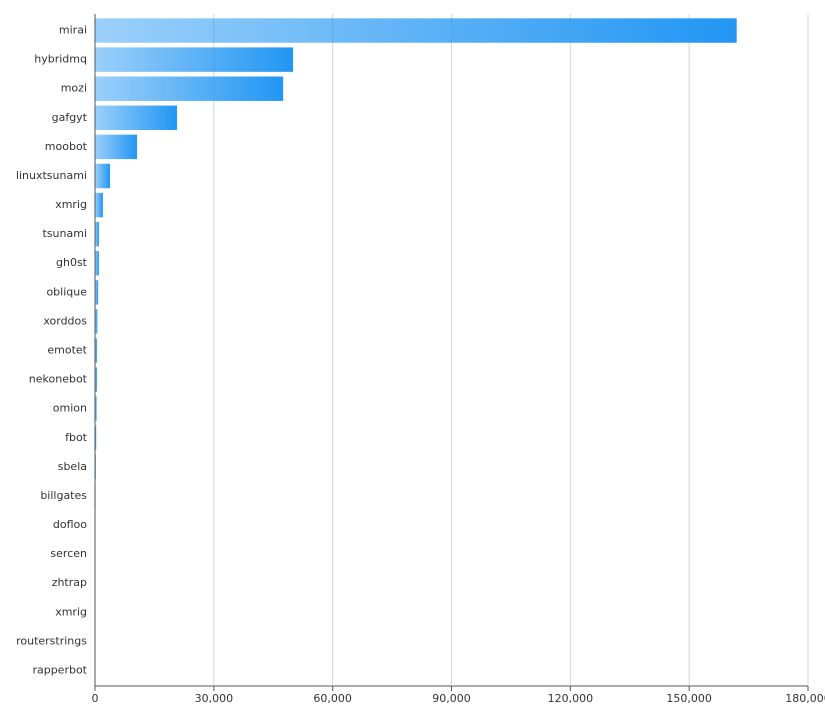 This screenshot has width=825, height=722. I want to click on x-tick-label: 120,000, so click(571, 698).